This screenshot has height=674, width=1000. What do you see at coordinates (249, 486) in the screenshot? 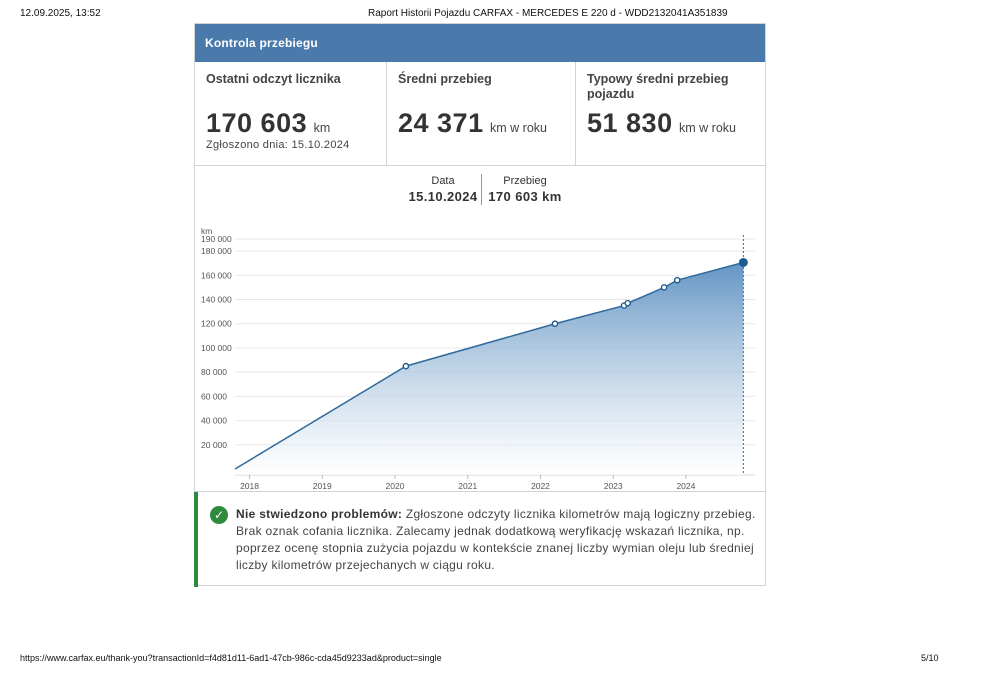
I see `x-tick-label: 2018` at bounding box center [249, 486].